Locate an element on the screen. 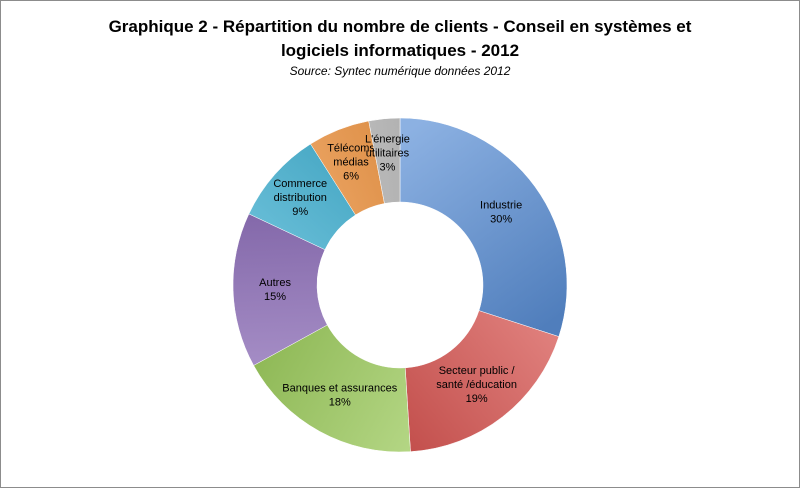 Image resolution: width=800 pixels, height=488 pixels. slice-label-6: L'énergie utilitaires 3% is located at coordinates (387, 154).